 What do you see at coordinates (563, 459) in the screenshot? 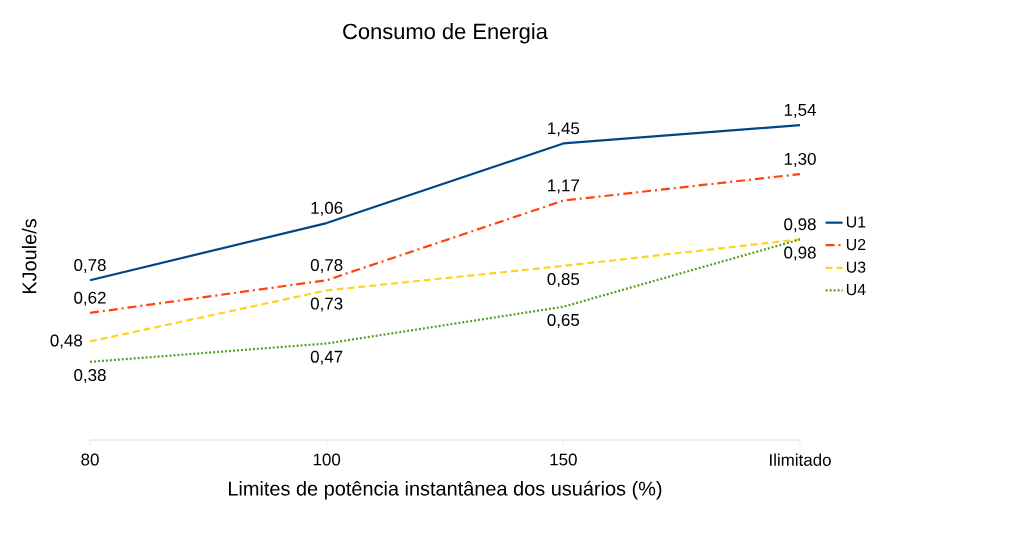
I see `x-tick-label: 150` at bounding box center [563, 459].